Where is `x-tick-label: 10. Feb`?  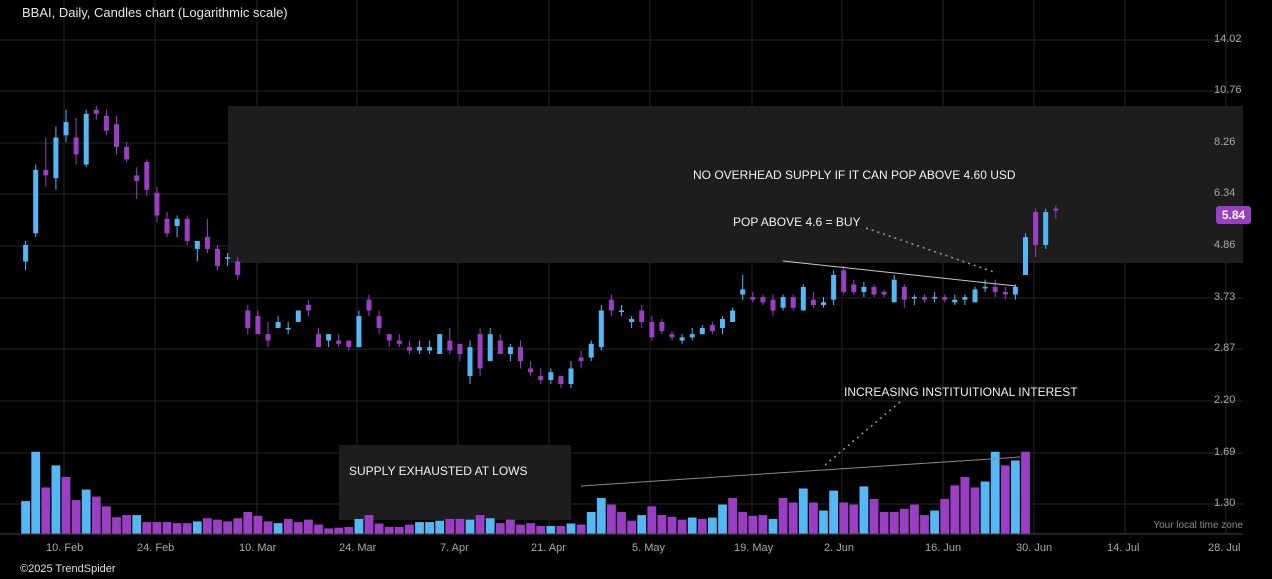 x-tick-label: 10. Feb is located at coordinates (65, 548).